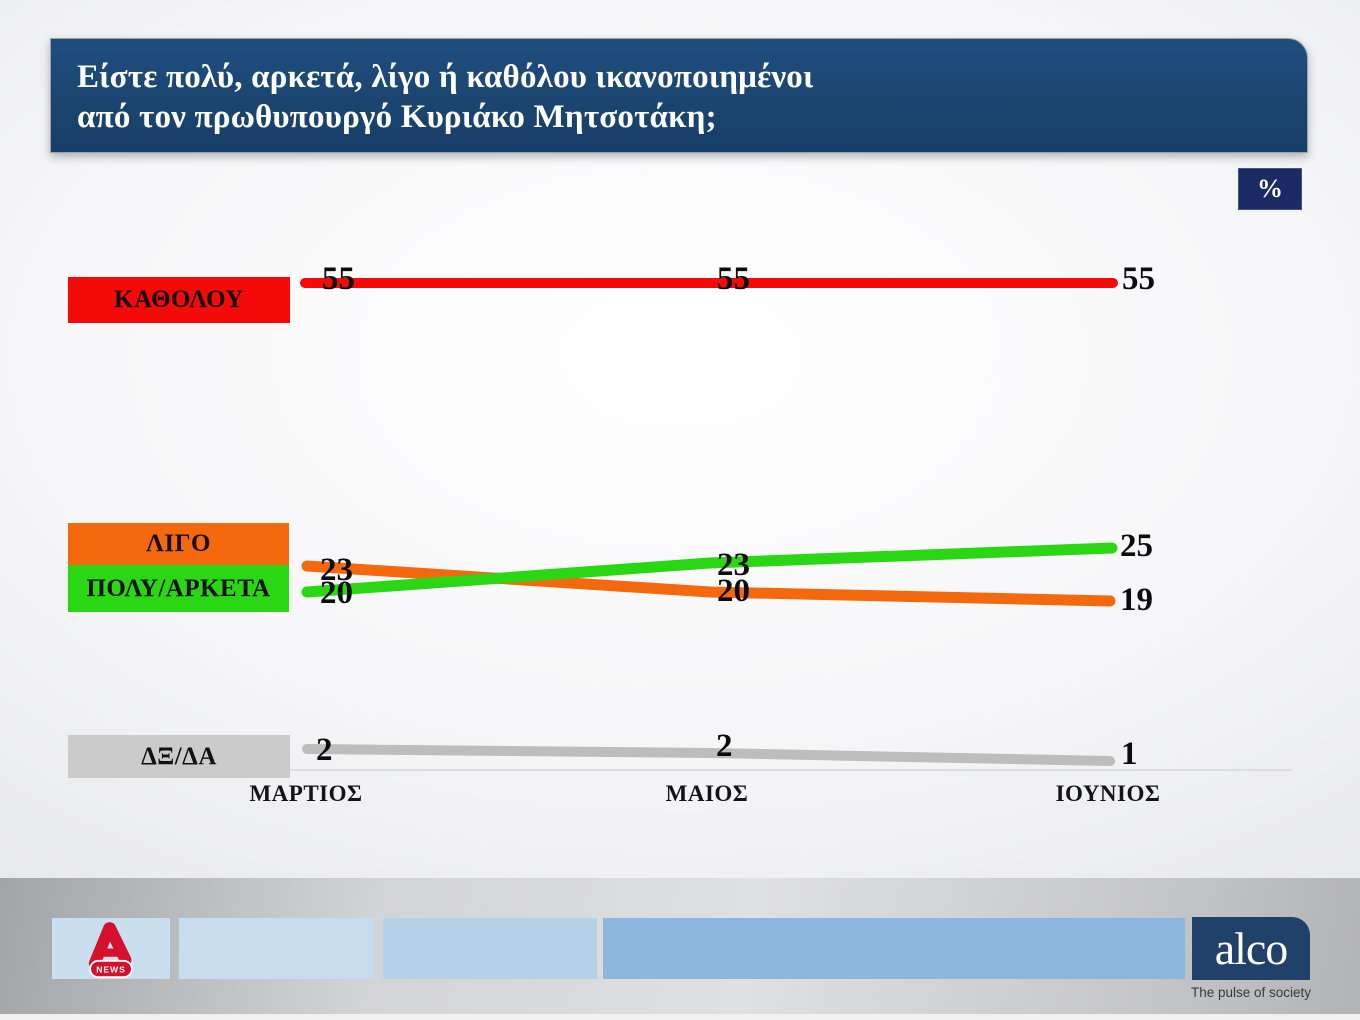 Image resolution: width=1360 pixels, height=1020 pixels. What do you see at coordinates (110, 969) in the screenshot?
I see `alpha-news-text: NEWS` at bounding box center [110, 969].